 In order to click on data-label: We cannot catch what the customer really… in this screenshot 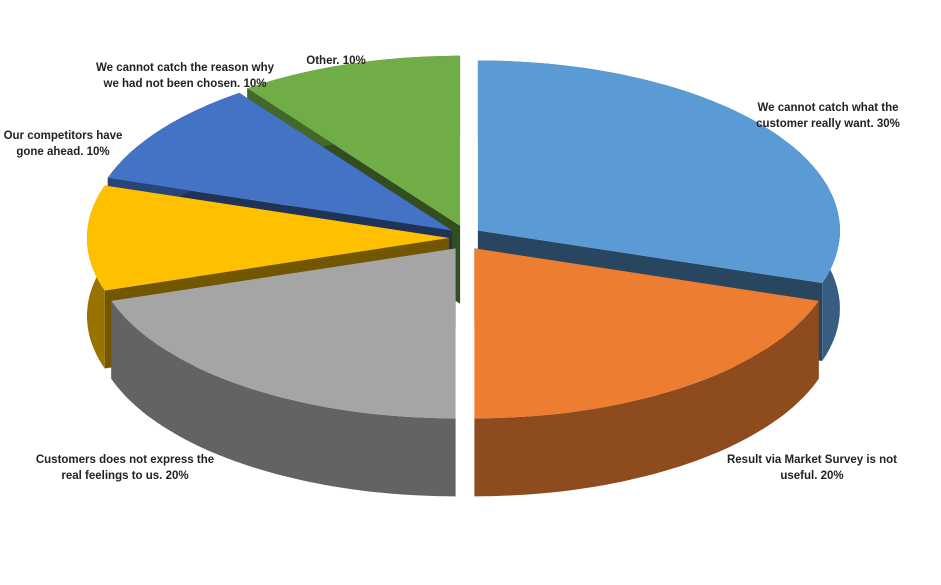, I will do `click(828, 116)`.